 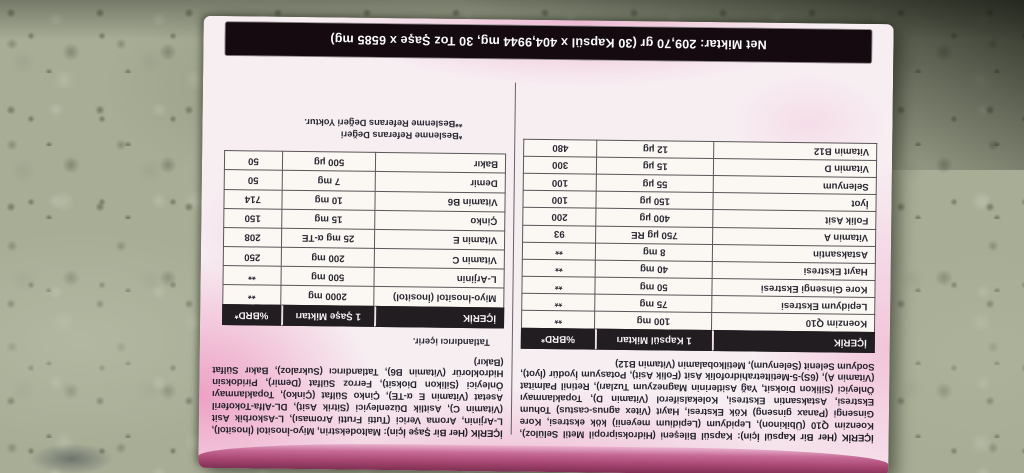 What do you see at coordinates (656, 183) in the screenshot?
I see `table-cell: 55 µg` at bounding box center [656, 183].